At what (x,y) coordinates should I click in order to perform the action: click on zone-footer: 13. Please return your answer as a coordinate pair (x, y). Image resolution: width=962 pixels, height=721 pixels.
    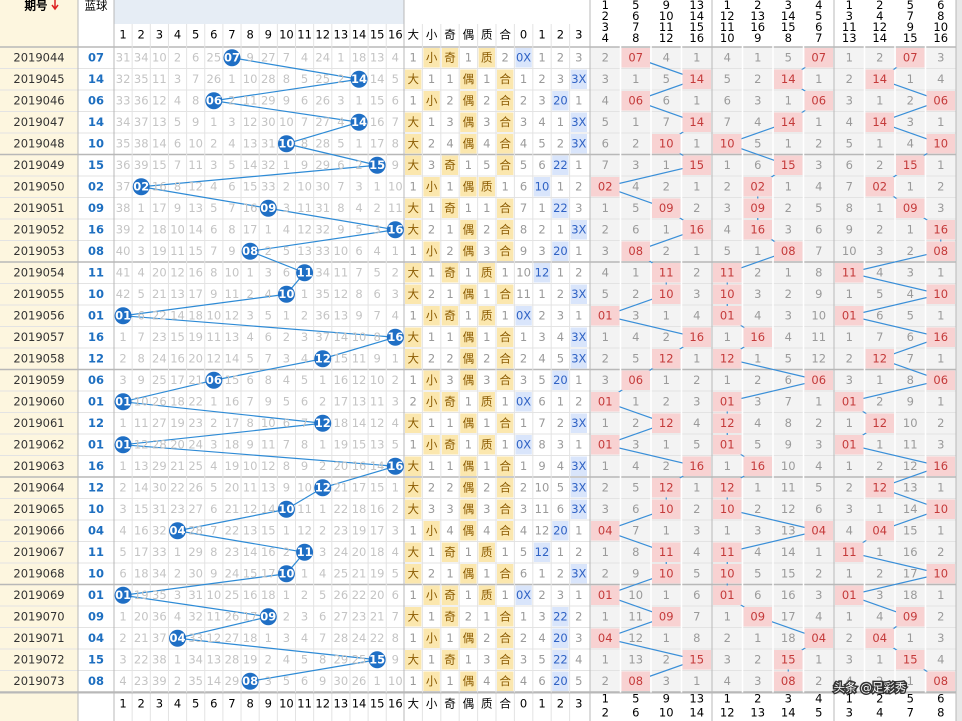
    Looking at the image, I should click on (757, 713).